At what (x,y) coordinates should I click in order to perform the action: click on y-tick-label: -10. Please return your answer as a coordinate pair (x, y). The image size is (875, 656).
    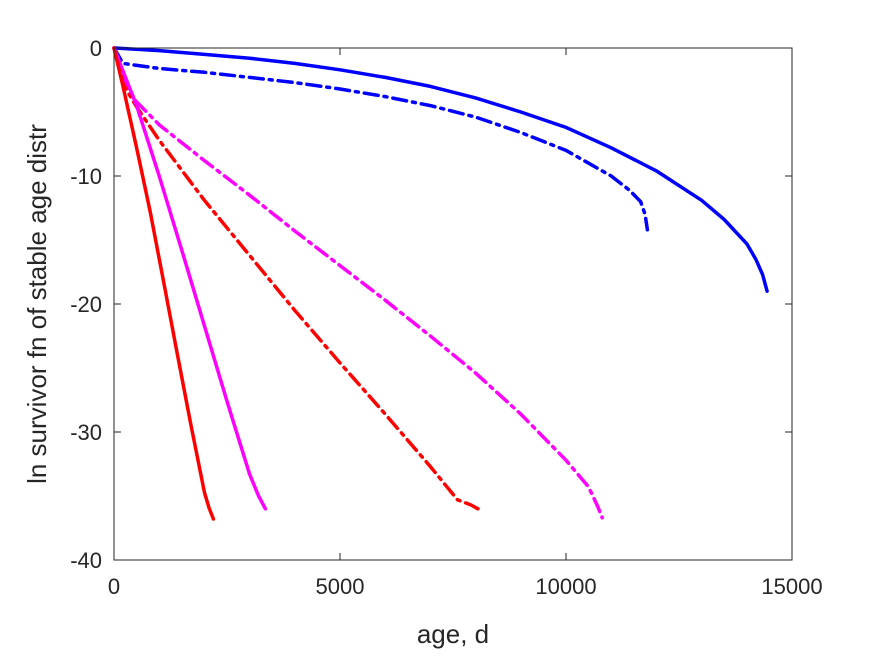
    Looking at the image, I should click on (86, 176).